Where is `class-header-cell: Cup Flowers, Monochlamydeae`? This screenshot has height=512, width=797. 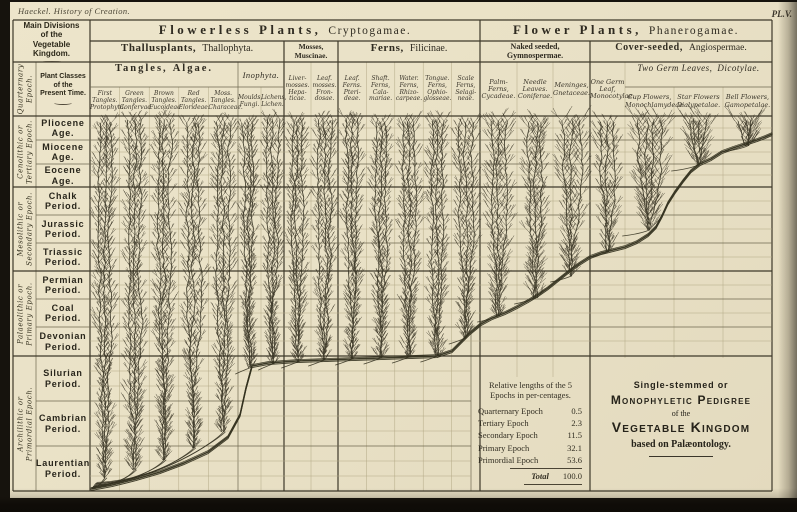
class-header-cell: Cup Flowers, Monochlamydeae is located at coordinates (654, 101).